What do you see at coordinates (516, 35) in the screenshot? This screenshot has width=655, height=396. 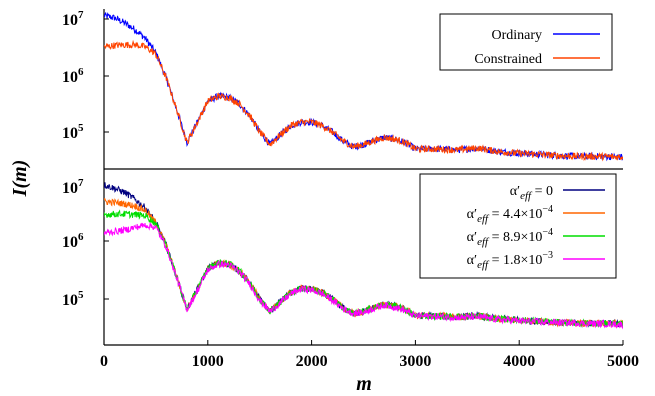 I see `legend-label: Ordinary` at bounding box center [516, 35].